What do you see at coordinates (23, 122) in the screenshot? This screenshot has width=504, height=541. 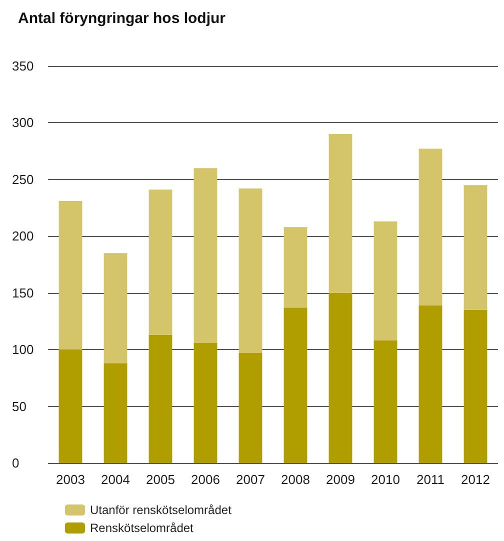 I see `y-tick-label: 300` at bounding box center [23, 122].